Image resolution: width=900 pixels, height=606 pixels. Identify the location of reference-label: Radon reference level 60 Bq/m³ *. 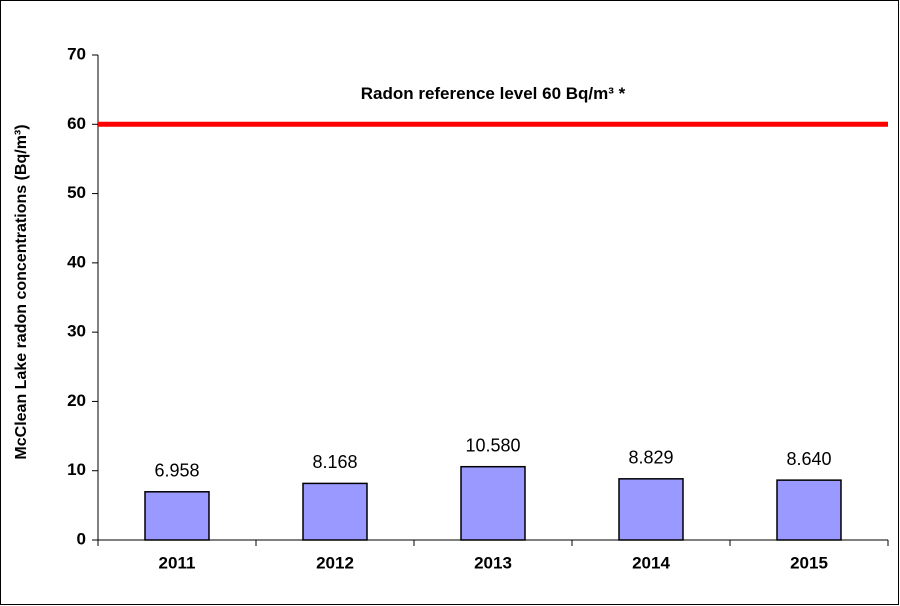
(493, 93).